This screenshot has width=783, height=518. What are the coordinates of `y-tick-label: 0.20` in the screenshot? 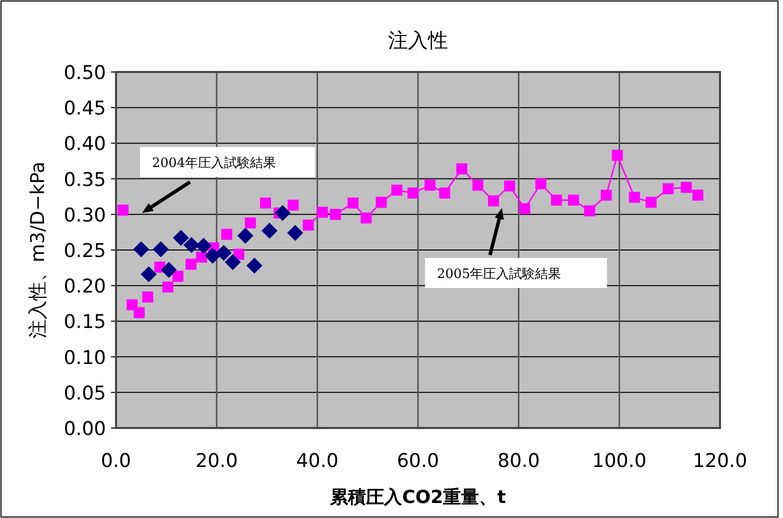 It's located at (85, 287).